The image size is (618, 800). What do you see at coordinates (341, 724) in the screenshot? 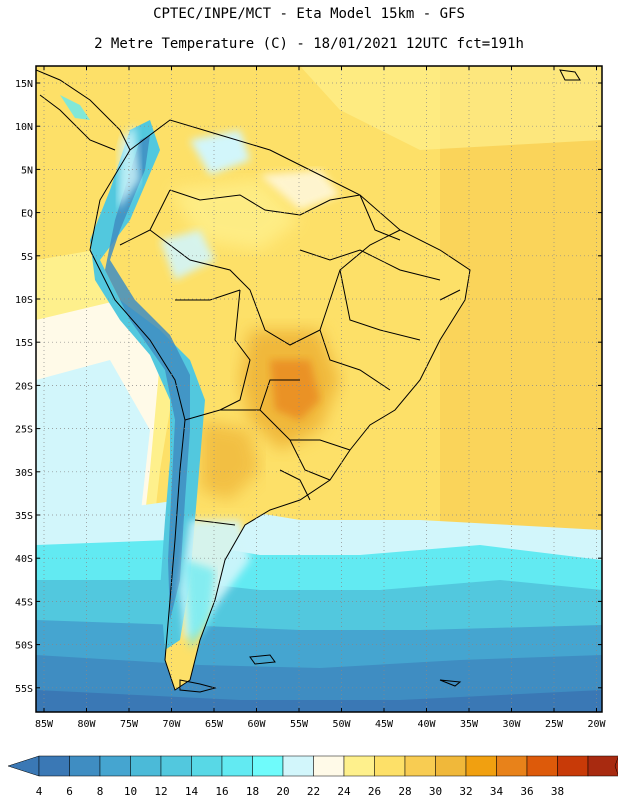
I see `lon-tick-label: 50W` at bounding box center [341, 724].